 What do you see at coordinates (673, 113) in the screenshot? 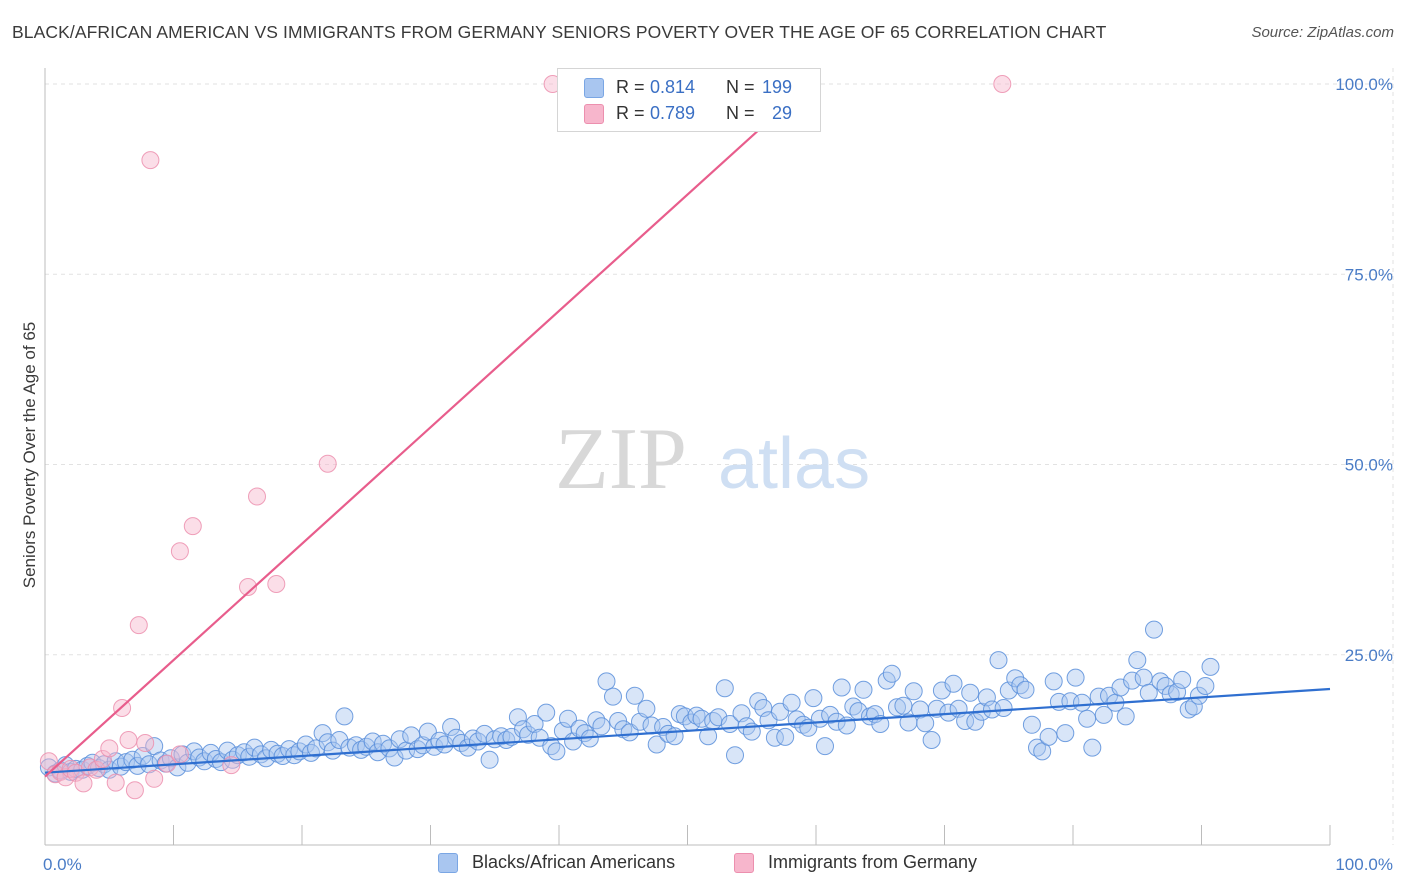
I see `r-value: 0.789` at bounding box center [673, 113].